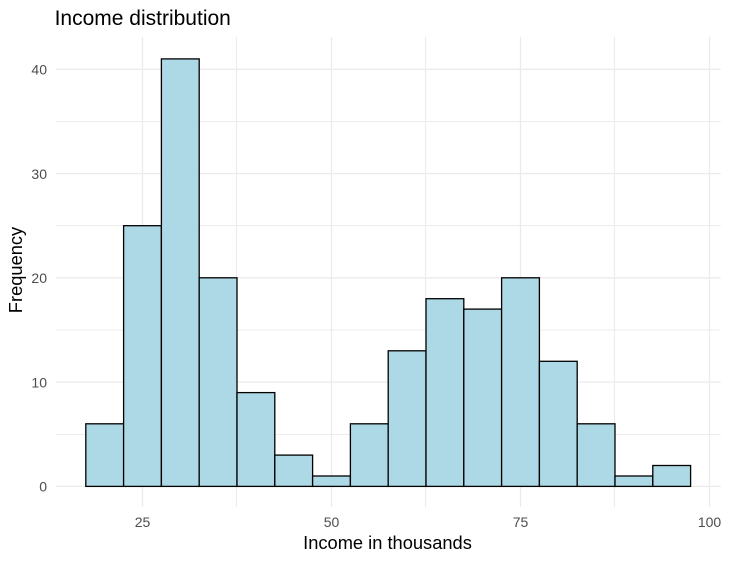  What do you see at coordinates (521, 522) in the screenshot?
I see `svg-text: 75` at bounding box center [521, 522].